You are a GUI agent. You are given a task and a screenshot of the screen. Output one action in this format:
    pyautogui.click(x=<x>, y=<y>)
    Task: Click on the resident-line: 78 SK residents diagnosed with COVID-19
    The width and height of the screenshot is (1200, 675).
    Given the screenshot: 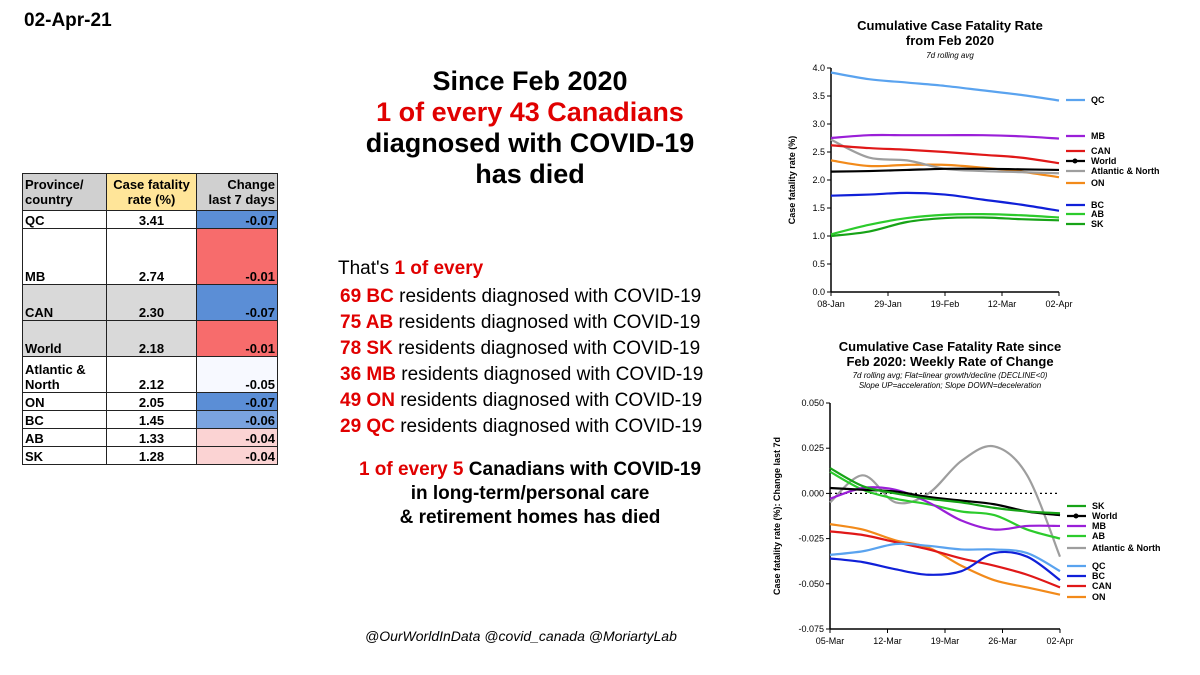 What is the action you would take?
    pyautogui.click(x=520, y=348)
    